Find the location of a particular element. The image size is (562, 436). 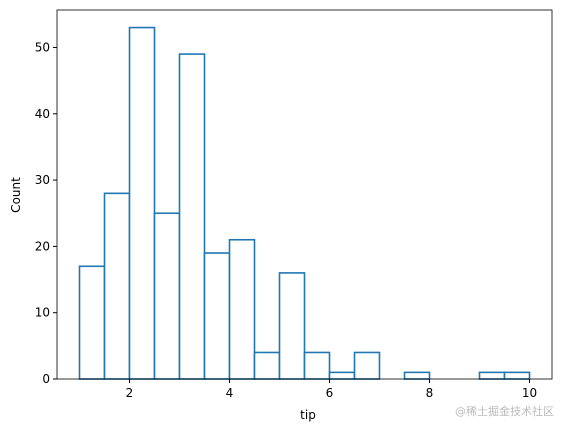

x-axis-label: tip is located at coordinates (308, 415).